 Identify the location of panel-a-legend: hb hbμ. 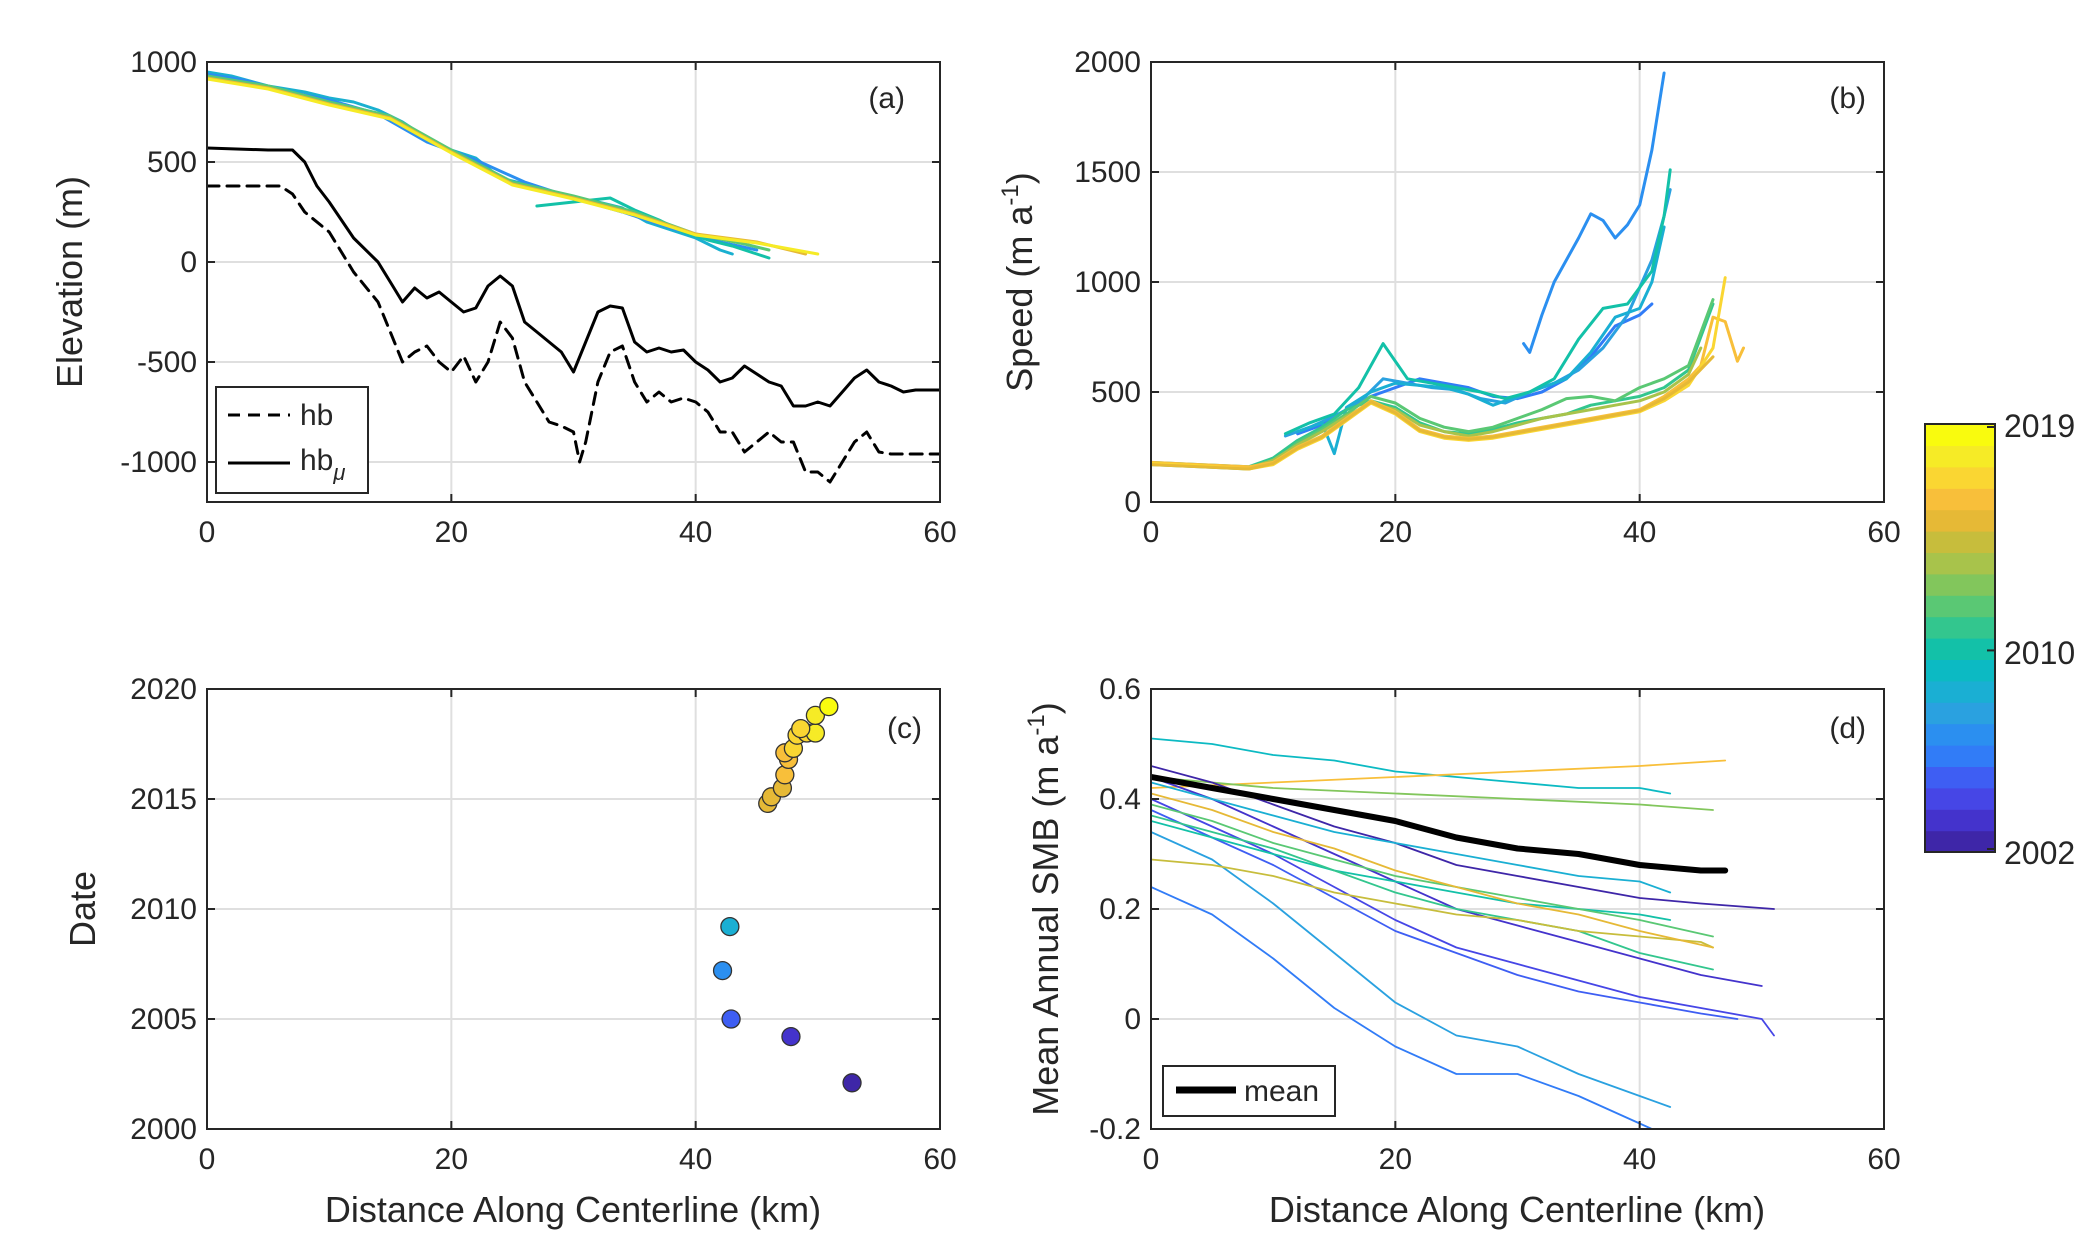
(292, 440).